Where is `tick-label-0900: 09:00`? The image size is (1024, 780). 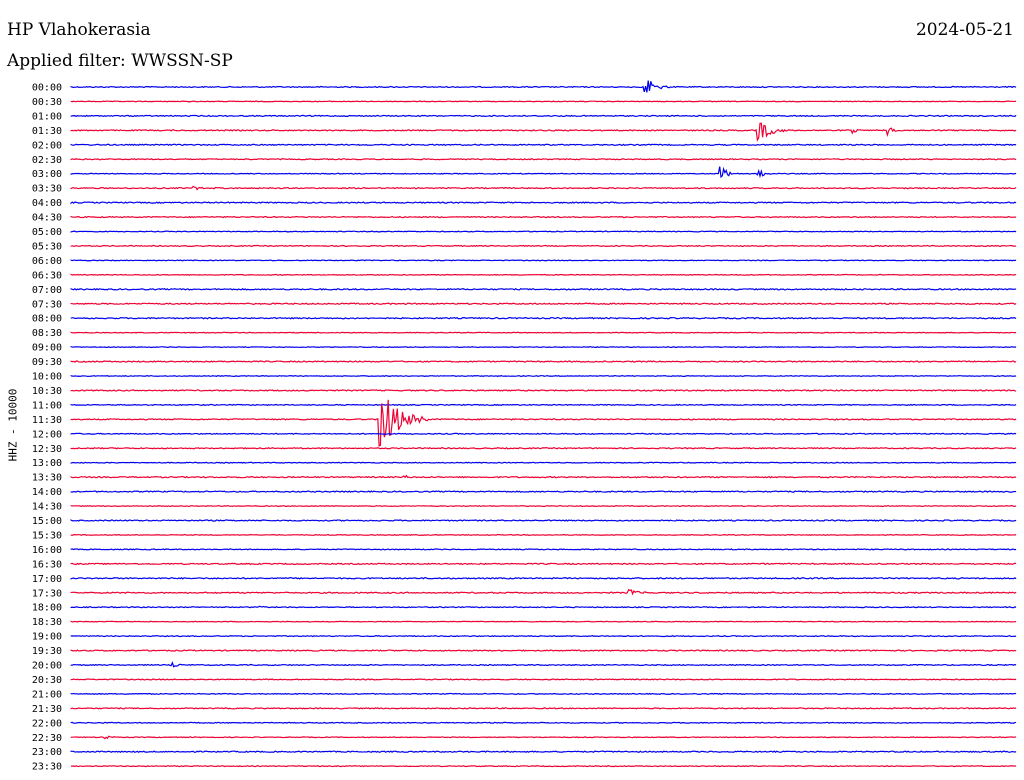
tick-label-0900: 09:00 is located at coordinates (47, 348).